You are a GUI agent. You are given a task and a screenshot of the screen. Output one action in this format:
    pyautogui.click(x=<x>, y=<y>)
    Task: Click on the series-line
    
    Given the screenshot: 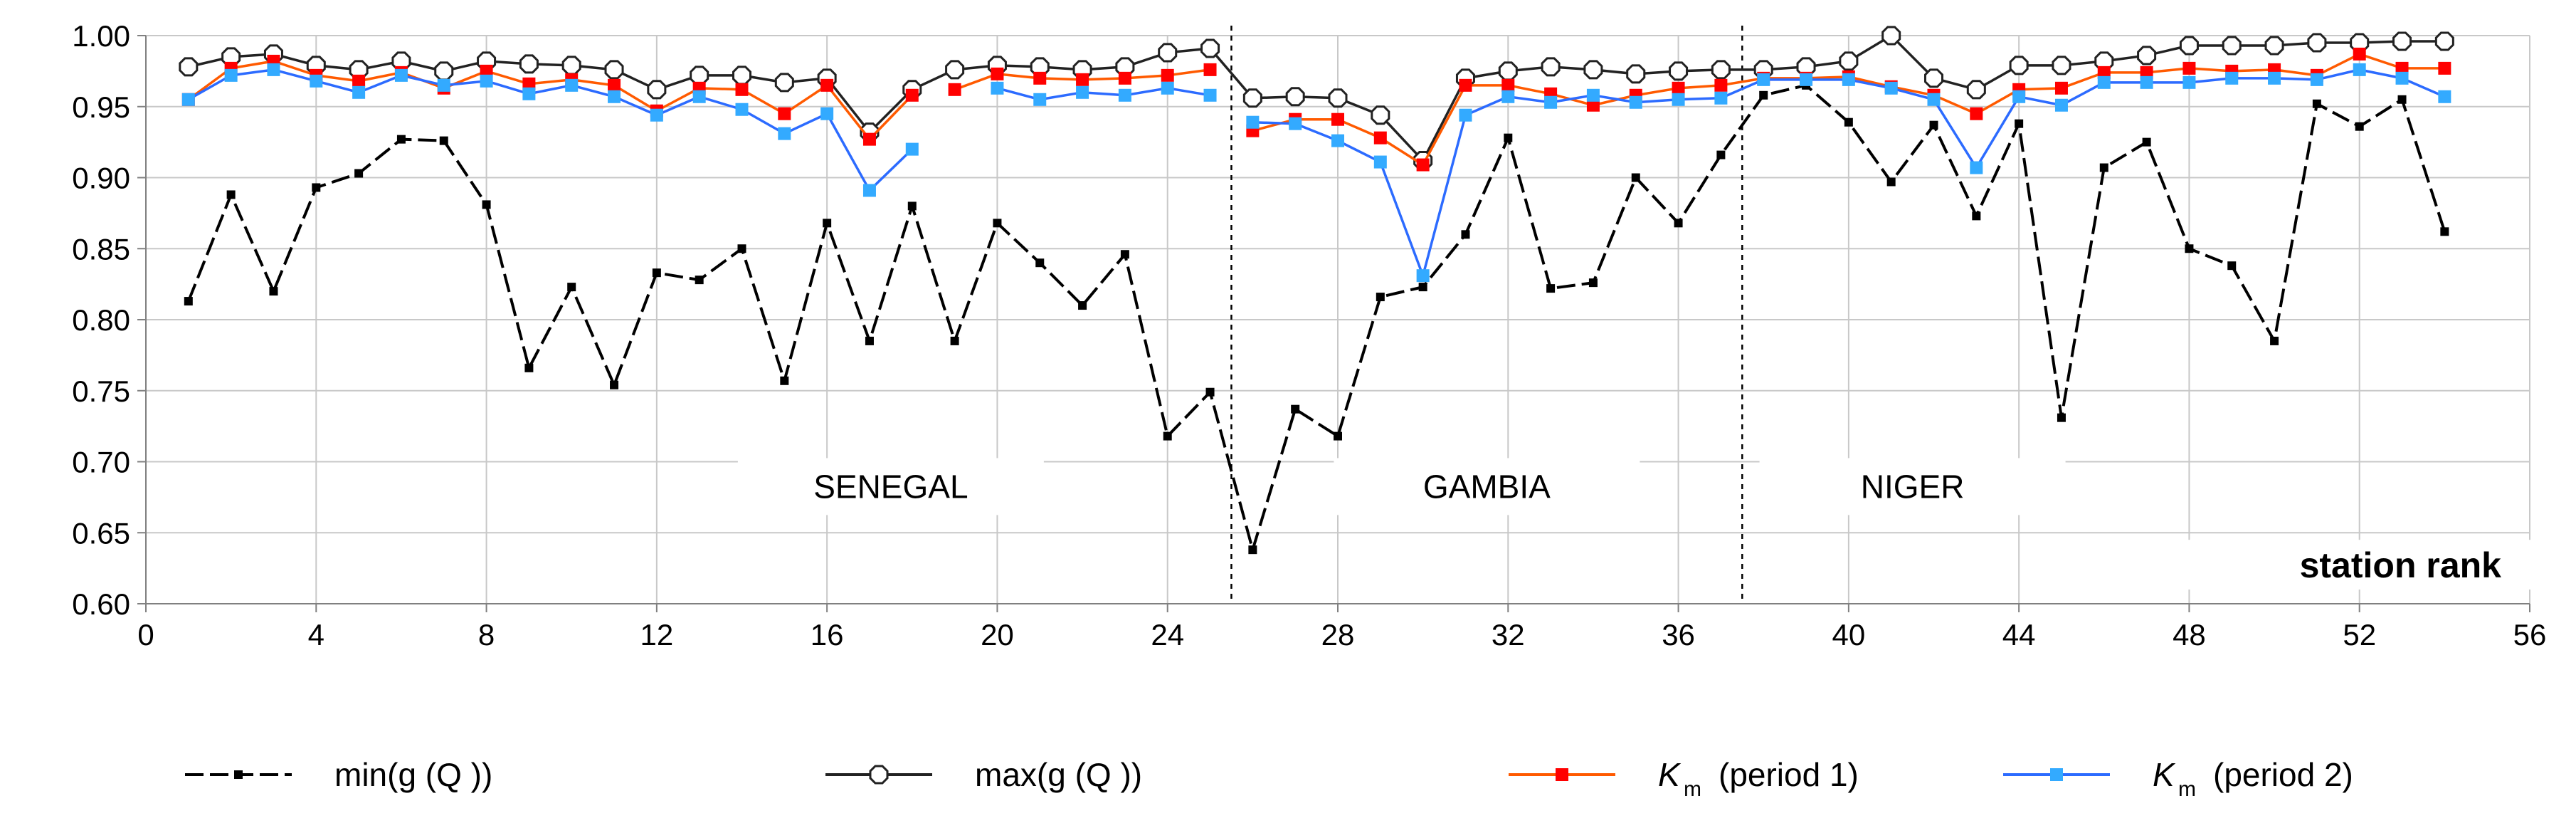 What is the action you would take?
    pyautogui.click(x=550, y=130)
    